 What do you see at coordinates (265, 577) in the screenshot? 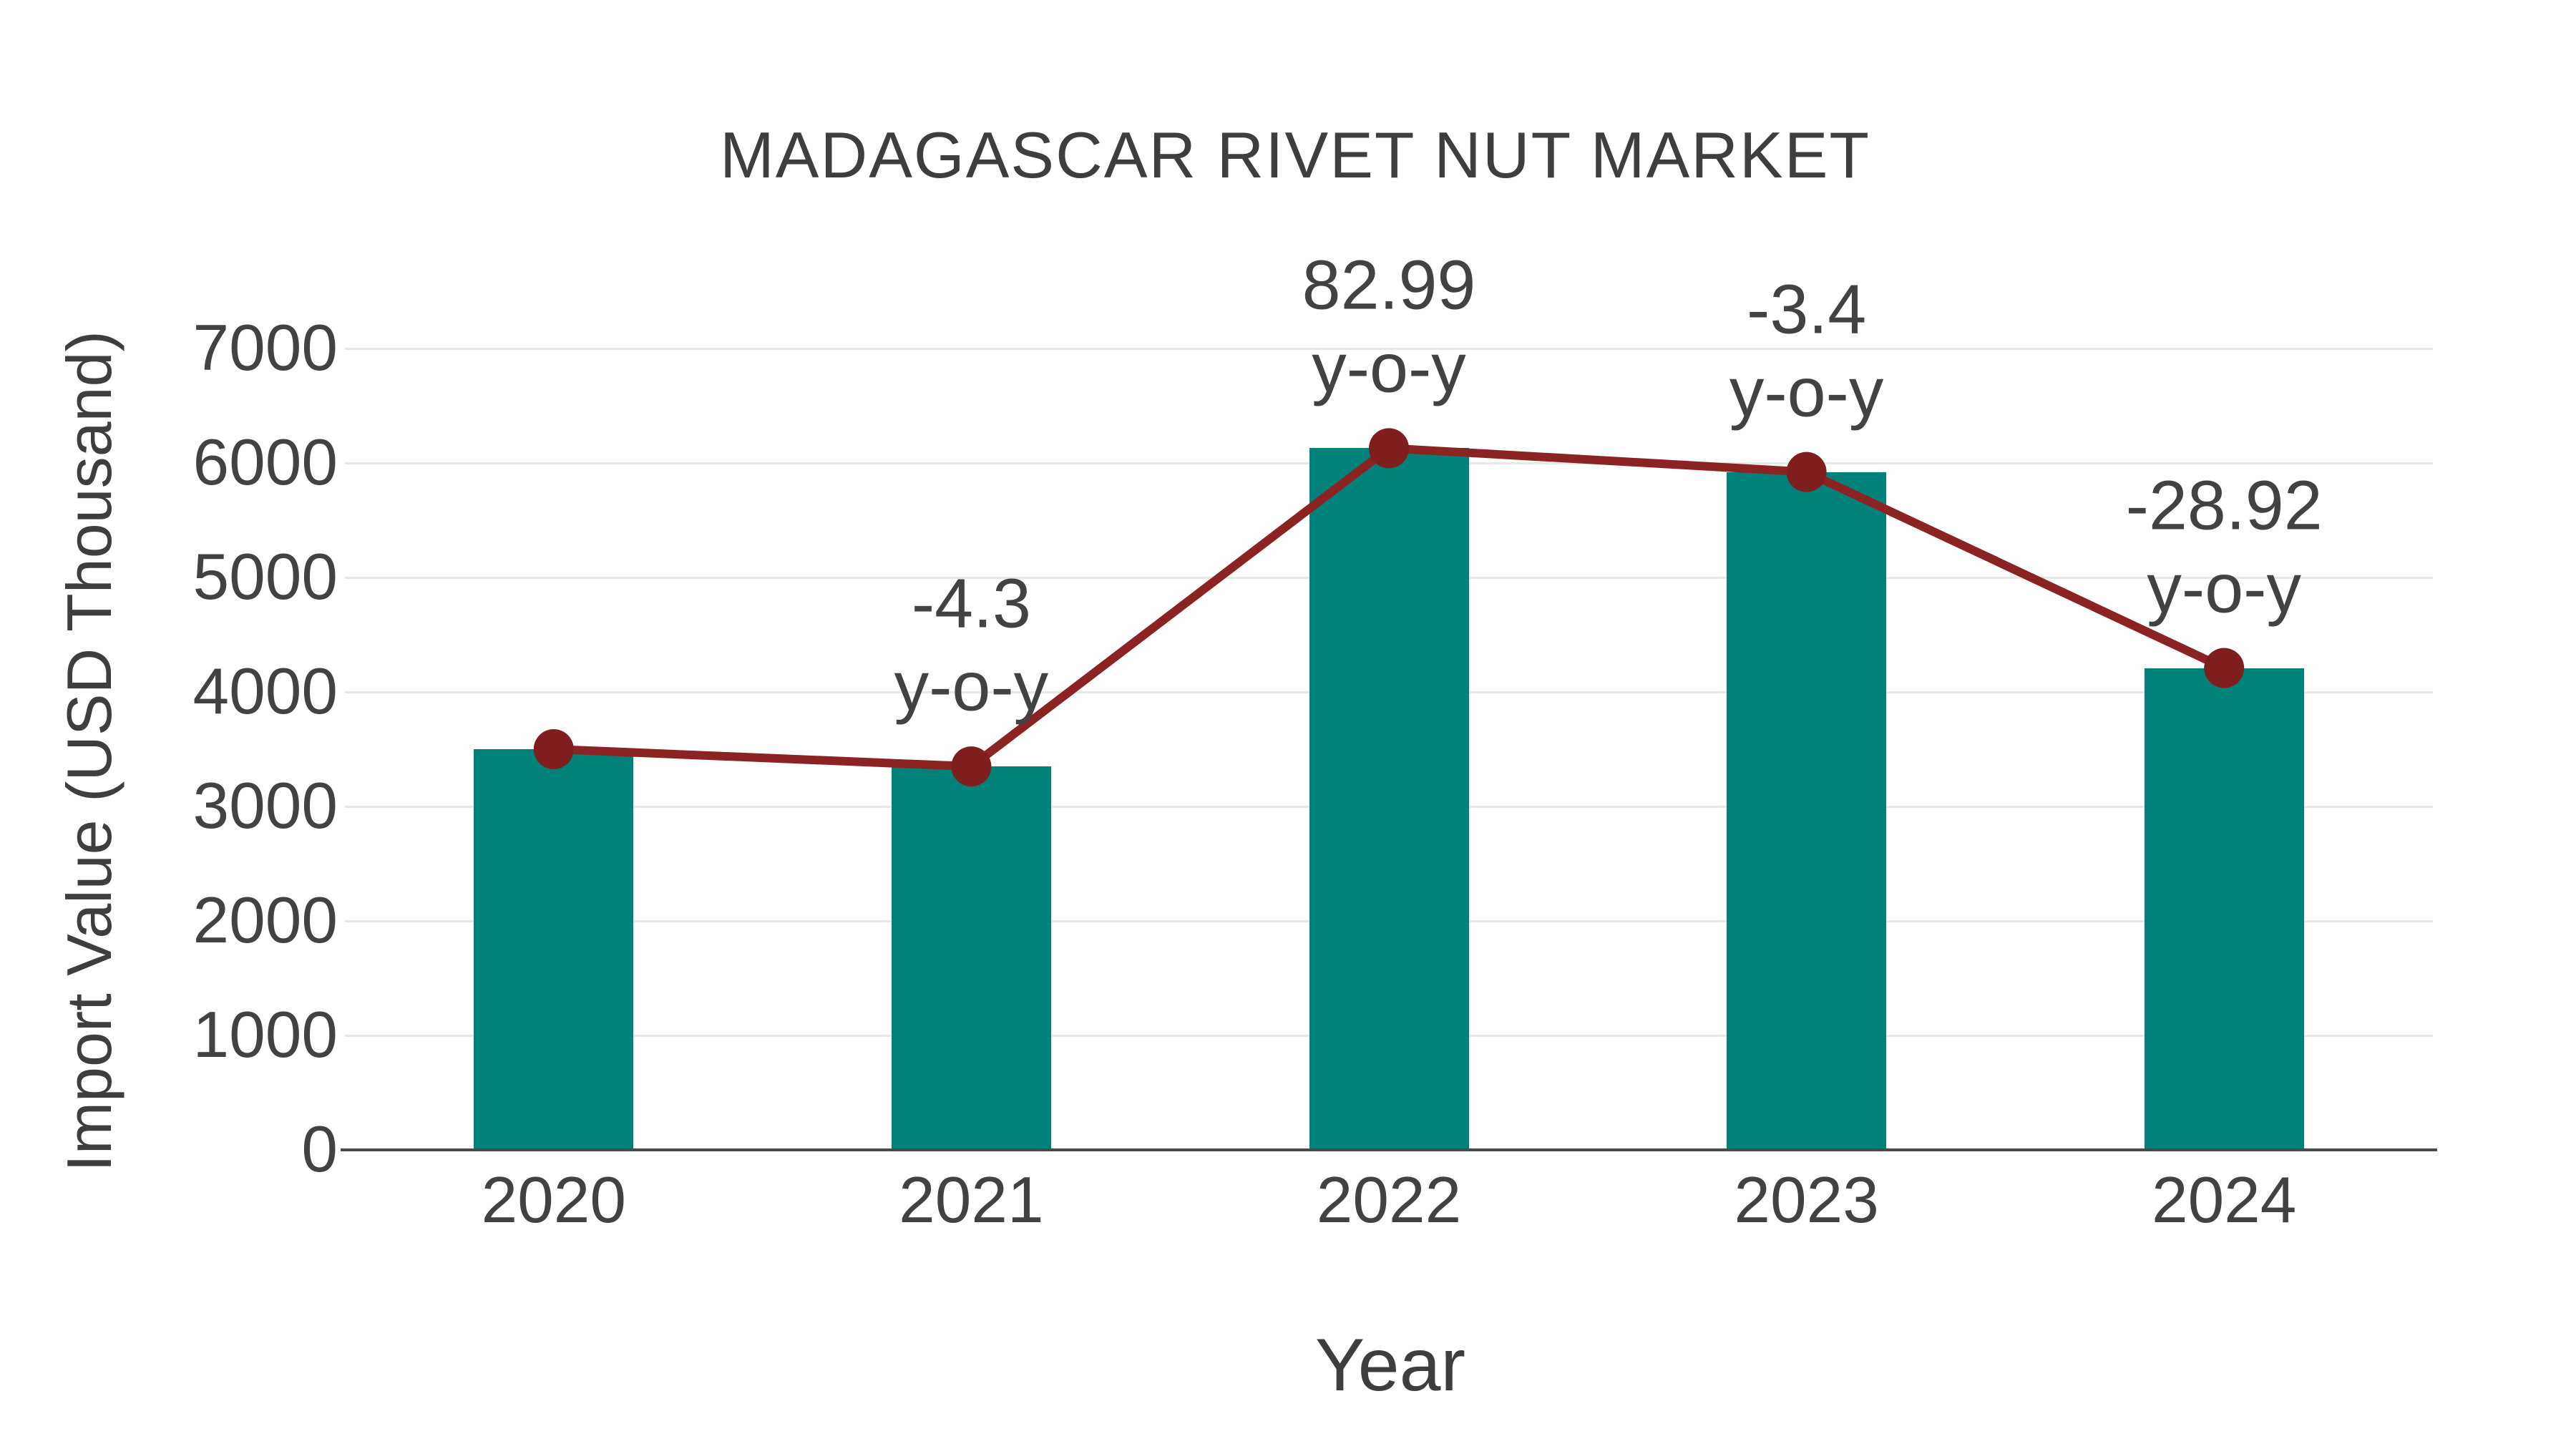
I see `y-tick-label-5000: 5000` at bounding box center [265, 577].